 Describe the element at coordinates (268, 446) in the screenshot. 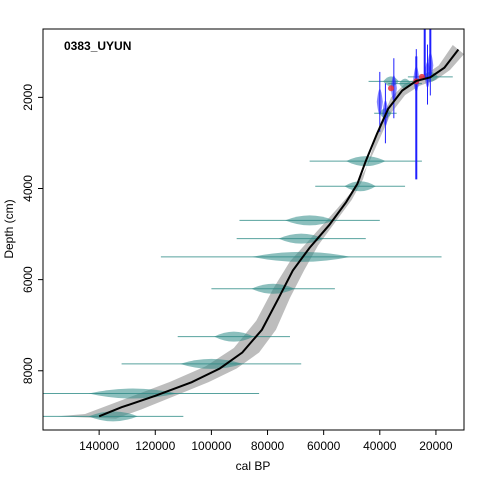

I see `x-tick-label: 80000` at that location.